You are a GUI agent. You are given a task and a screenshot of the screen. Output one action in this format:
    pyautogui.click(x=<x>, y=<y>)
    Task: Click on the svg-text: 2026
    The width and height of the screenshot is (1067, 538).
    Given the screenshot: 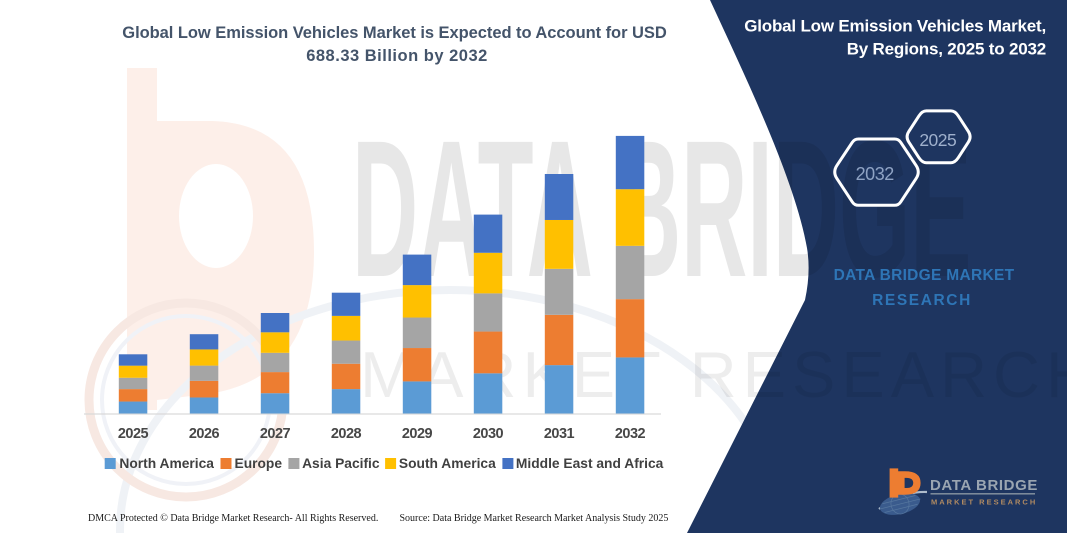 What is the action you would take?
    pyautogui.click(x=204, y=434)
    